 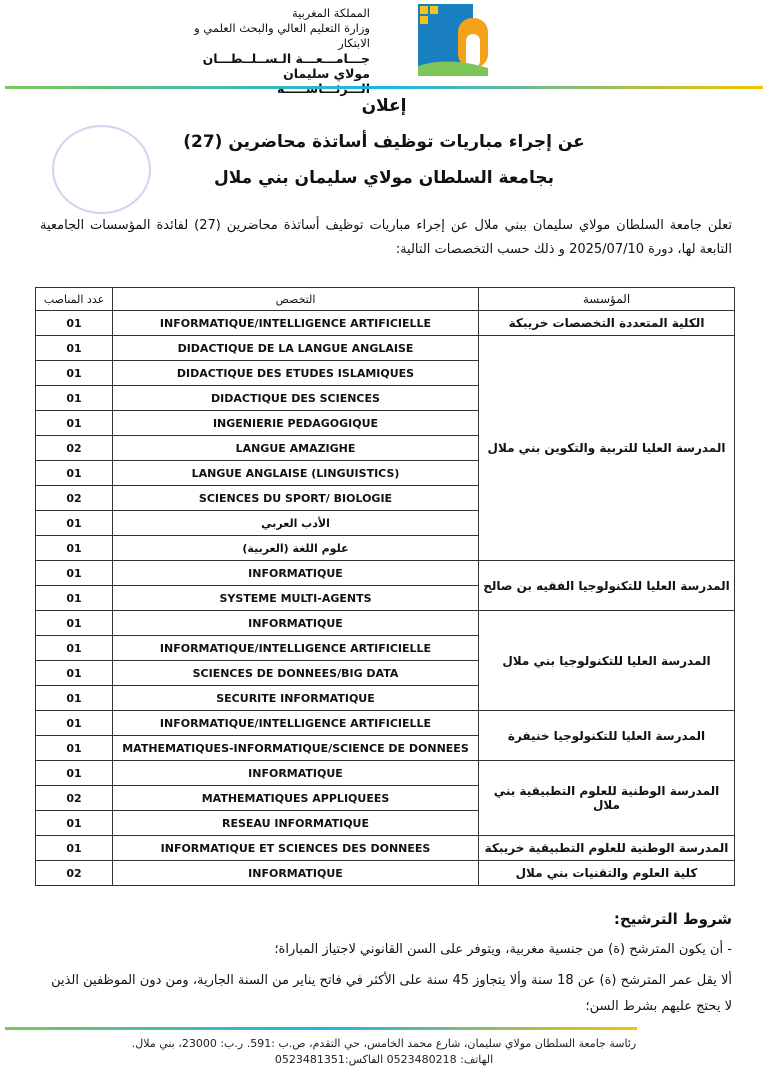 What do you see at coordinates (295, 299) in the screenshot?
I see `header-specialty: التخصص` at bounding box center [295, 299].